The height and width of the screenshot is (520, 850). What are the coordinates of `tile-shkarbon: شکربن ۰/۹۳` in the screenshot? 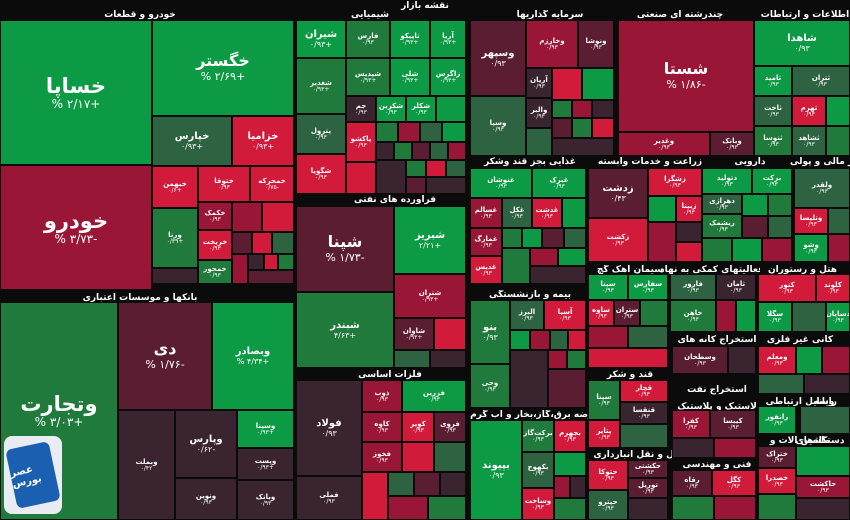 It's located at (391, 109).